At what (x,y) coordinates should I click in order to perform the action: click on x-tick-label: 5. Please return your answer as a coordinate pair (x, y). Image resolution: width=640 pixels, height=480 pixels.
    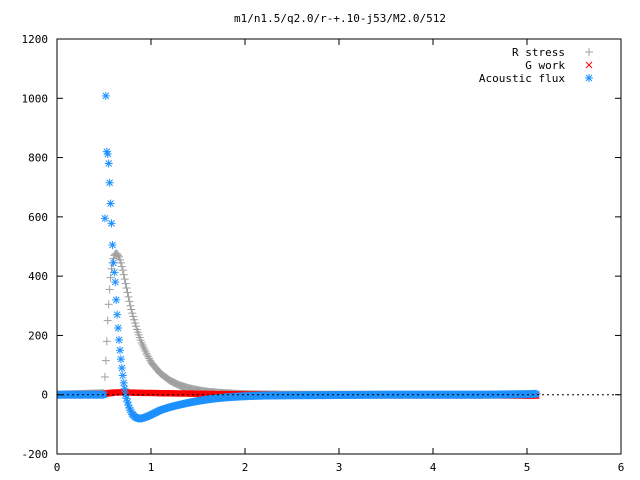
    Looking at the image, I should click on (527, 467).